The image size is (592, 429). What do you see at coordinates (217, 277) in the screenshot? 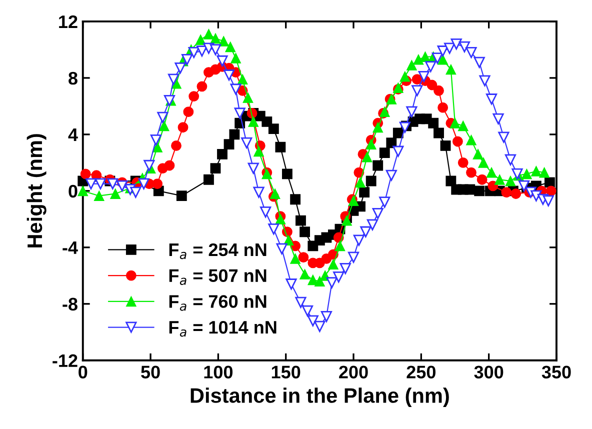
I see `legend-label: F$_{a}$ = 507 nN` at bounding box center [217, 277].